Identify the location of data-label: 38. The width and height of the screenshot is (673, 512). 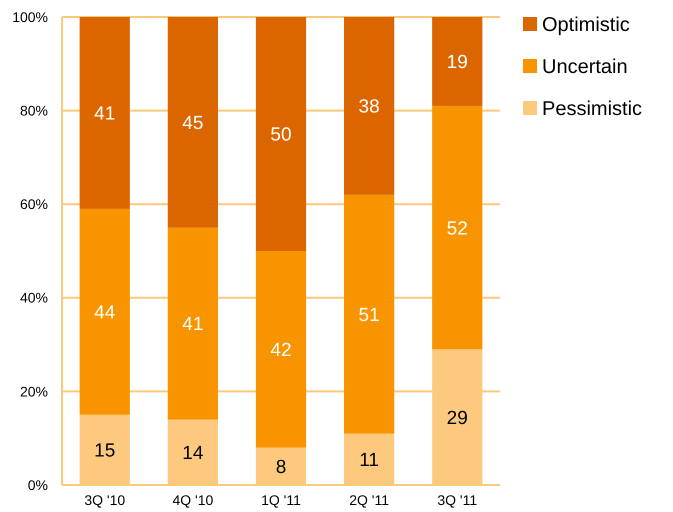
(369, 107).